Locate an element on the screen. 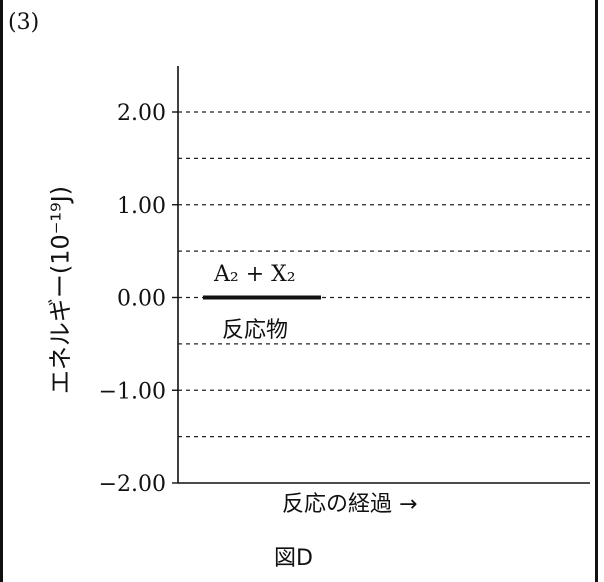 The height and width of the screenshot is (582, 604). y-axis-label: エネルギー(10⁻¹⁹J) is located at coordinates (60, 290).